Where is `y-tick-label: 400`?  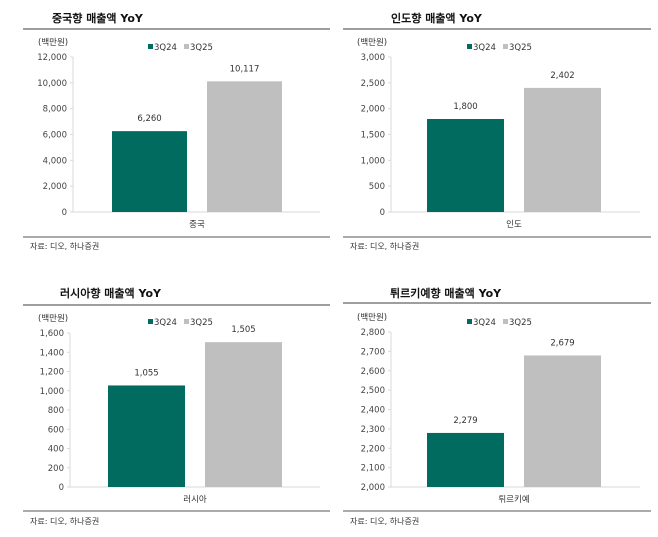
y-tick-label: 400 is located at coordinates (56, 450).